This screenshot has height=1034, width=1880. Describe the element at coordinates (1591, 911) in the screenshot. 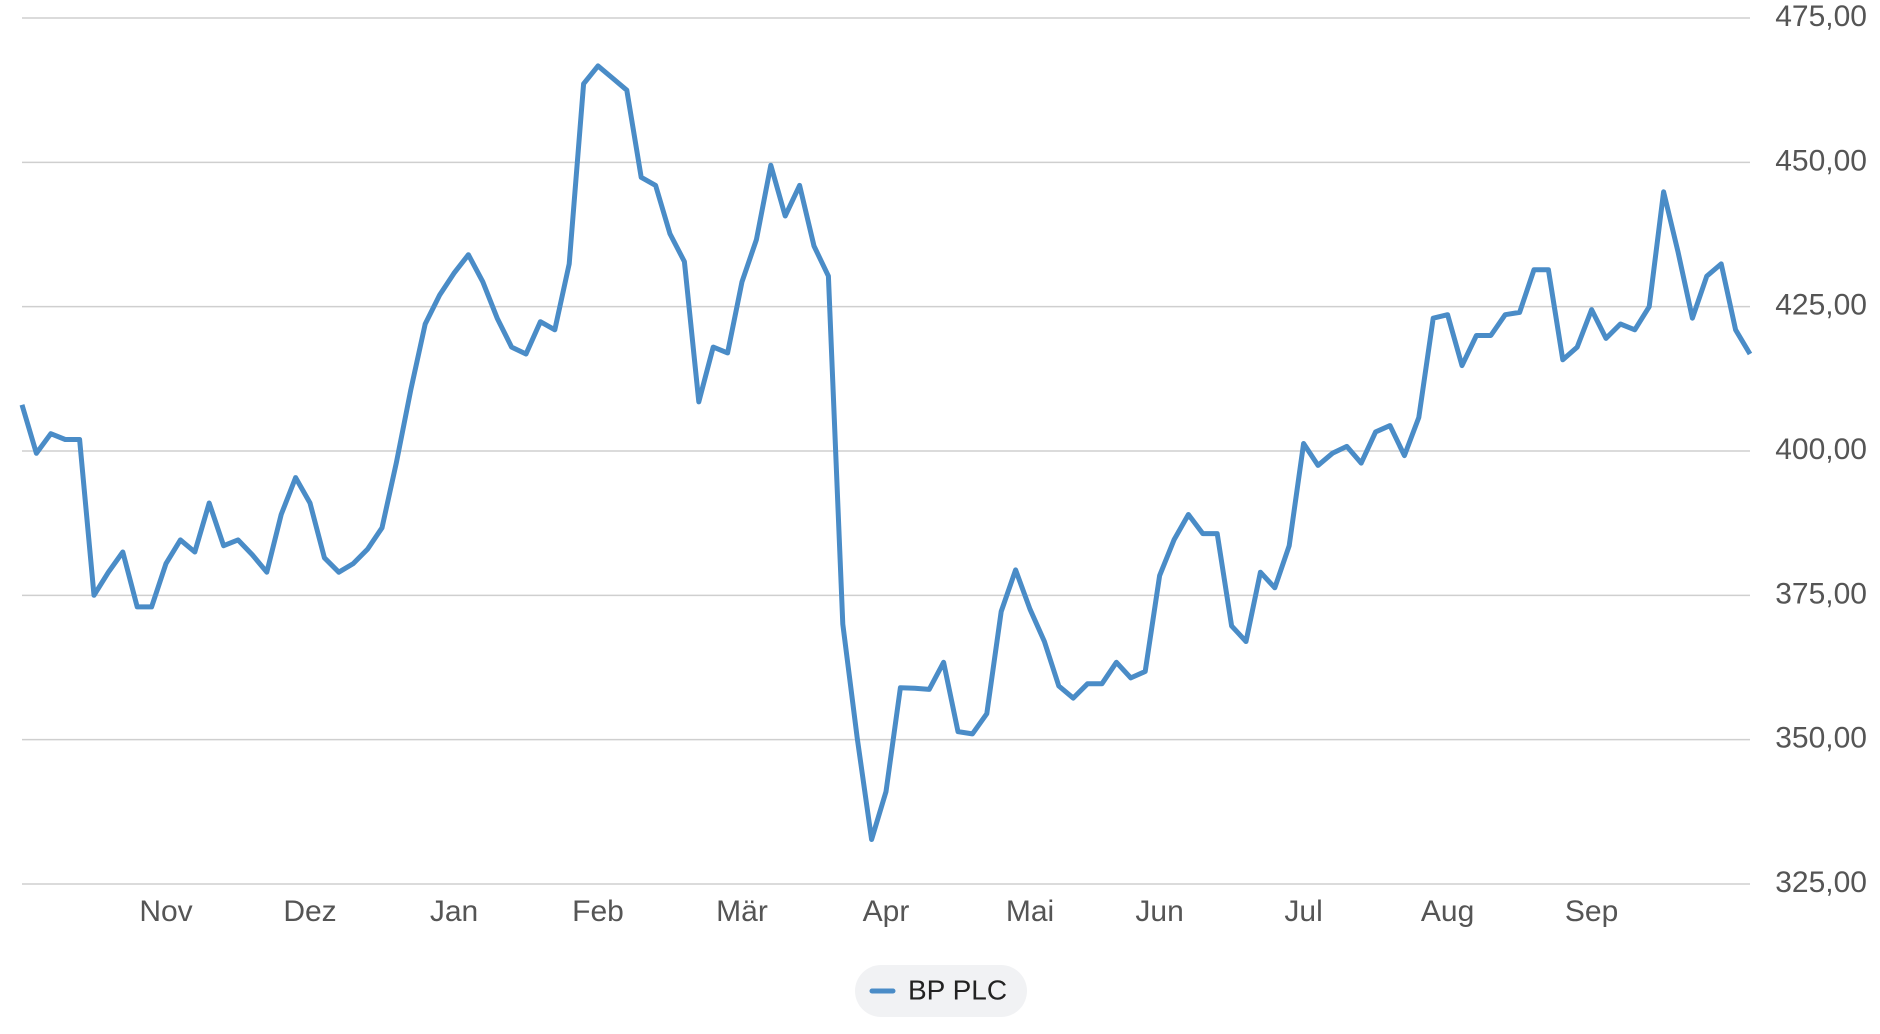

I see `x-tick-label: Sep` at that location.